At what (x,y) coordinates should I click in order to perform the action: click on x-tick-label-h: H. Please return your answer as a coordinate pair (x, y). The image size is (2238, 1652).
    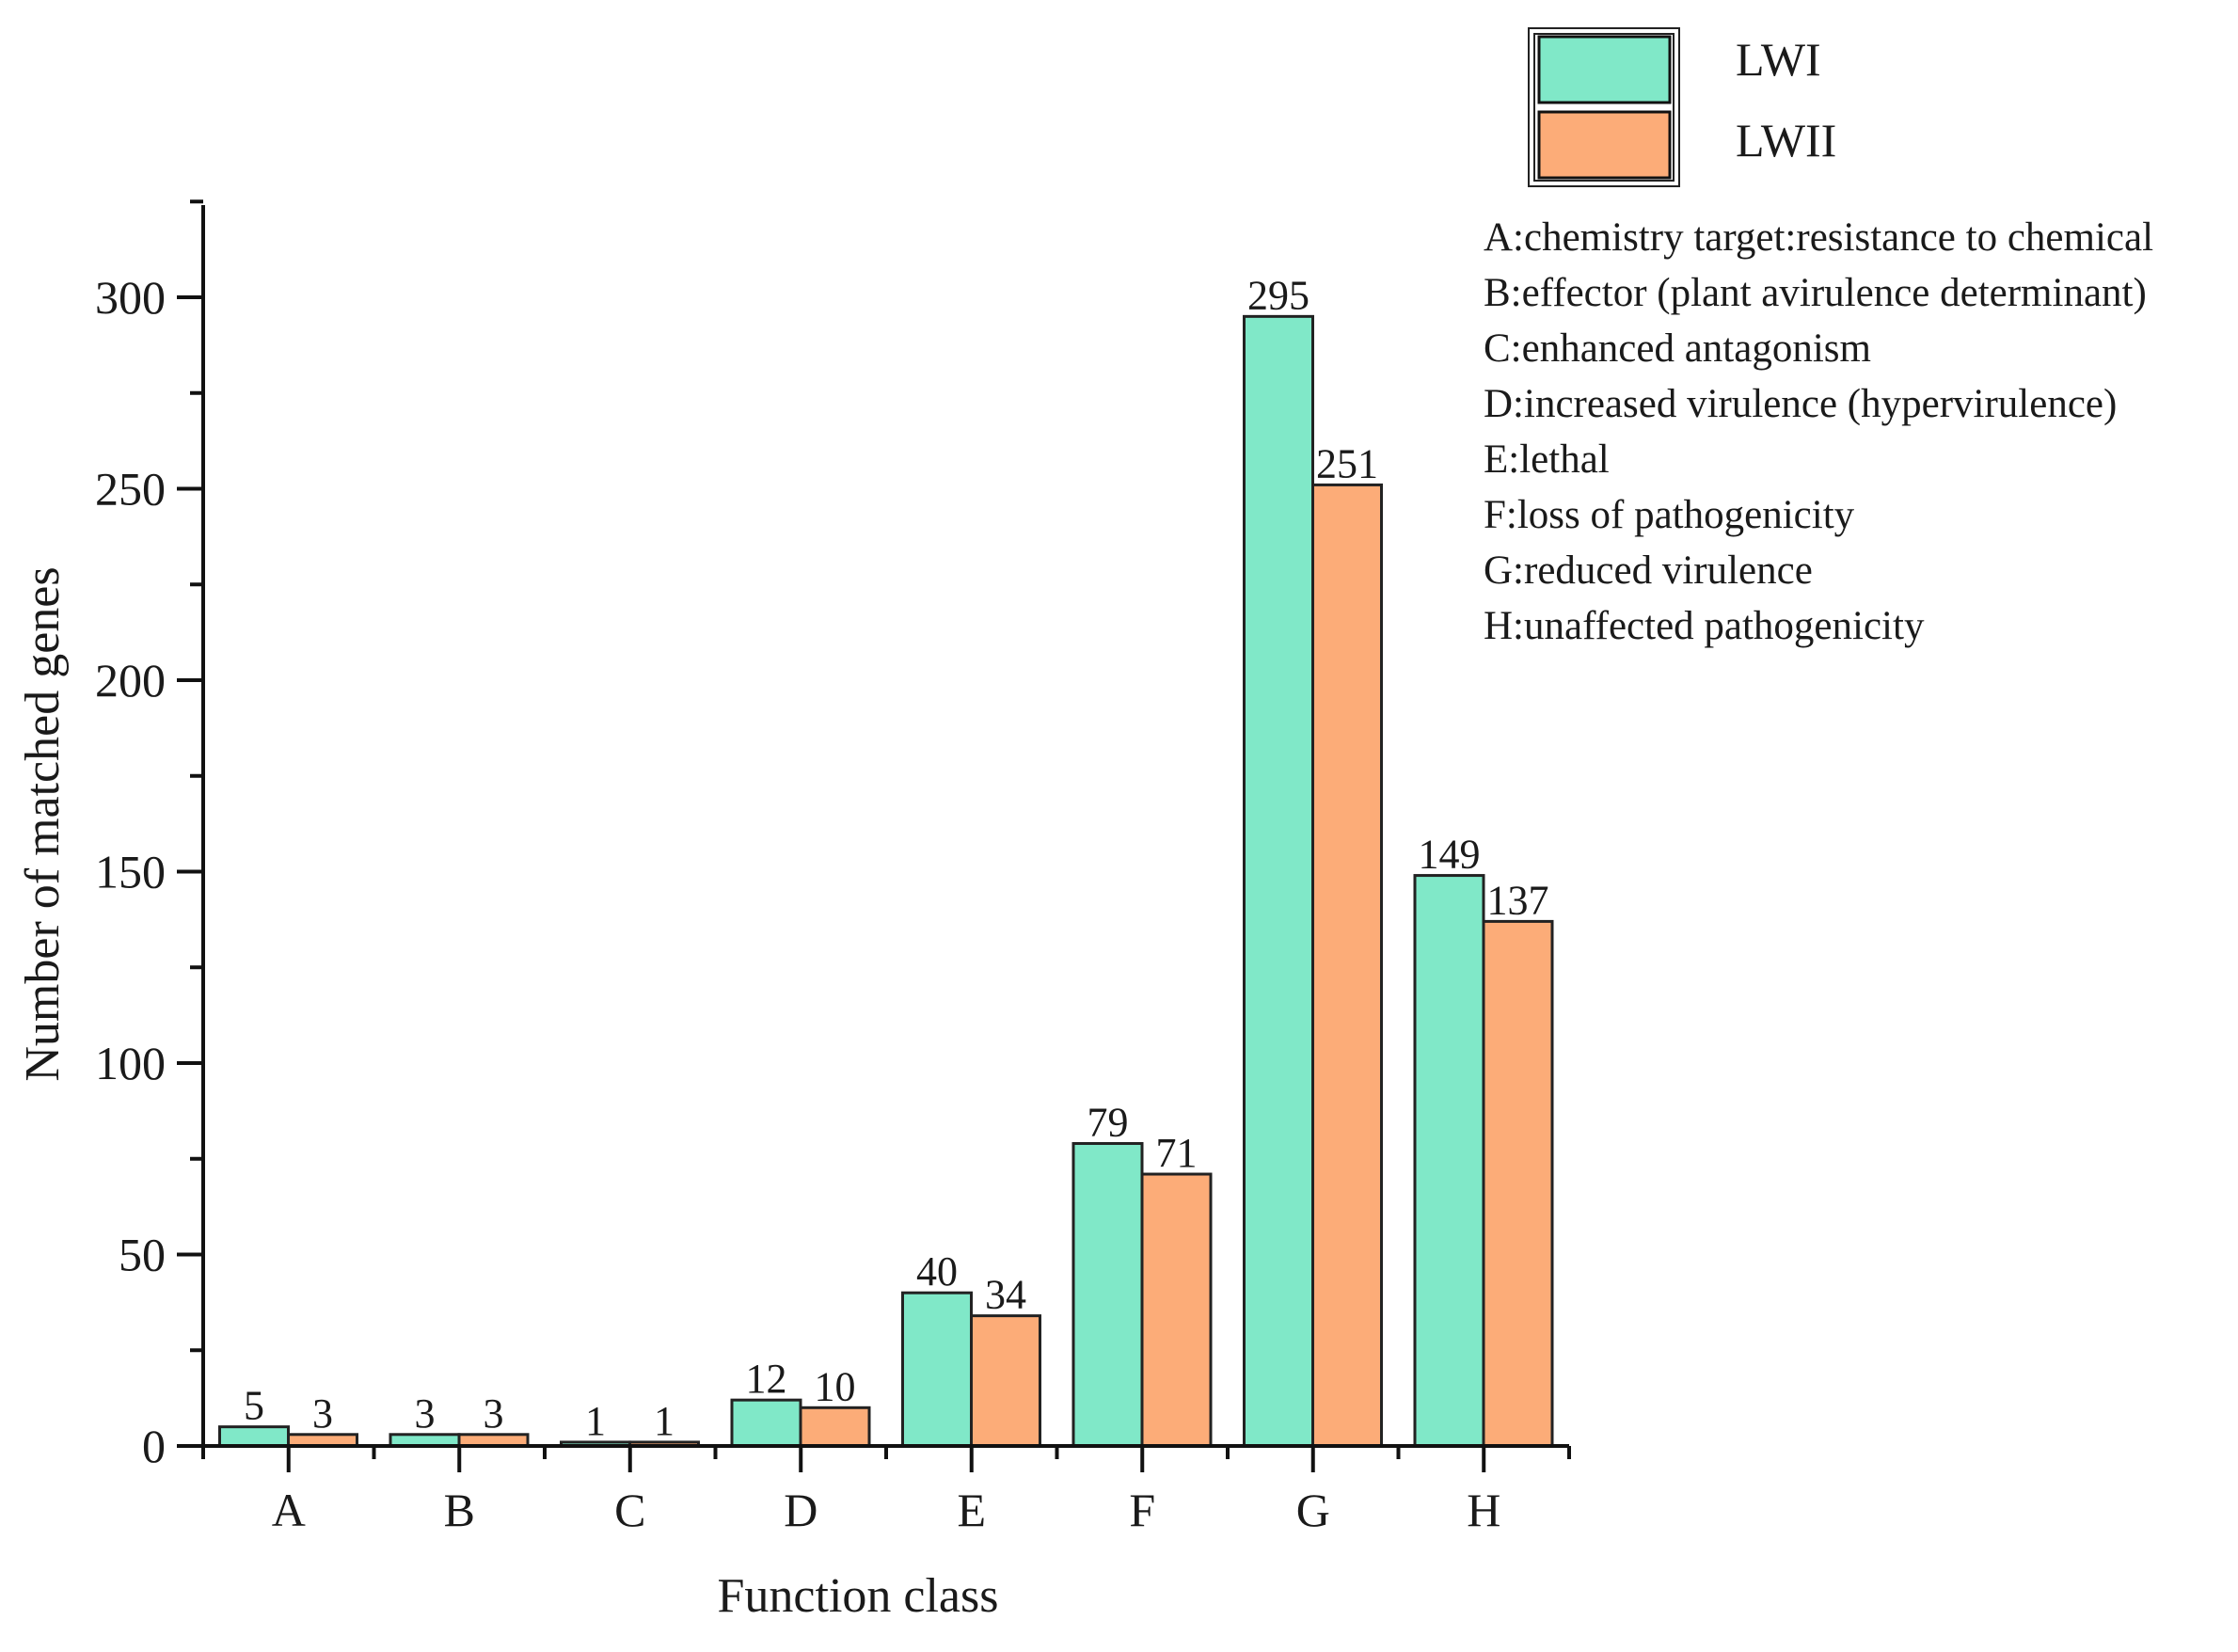
    Looking at the image, I should click on (1483, 1510).